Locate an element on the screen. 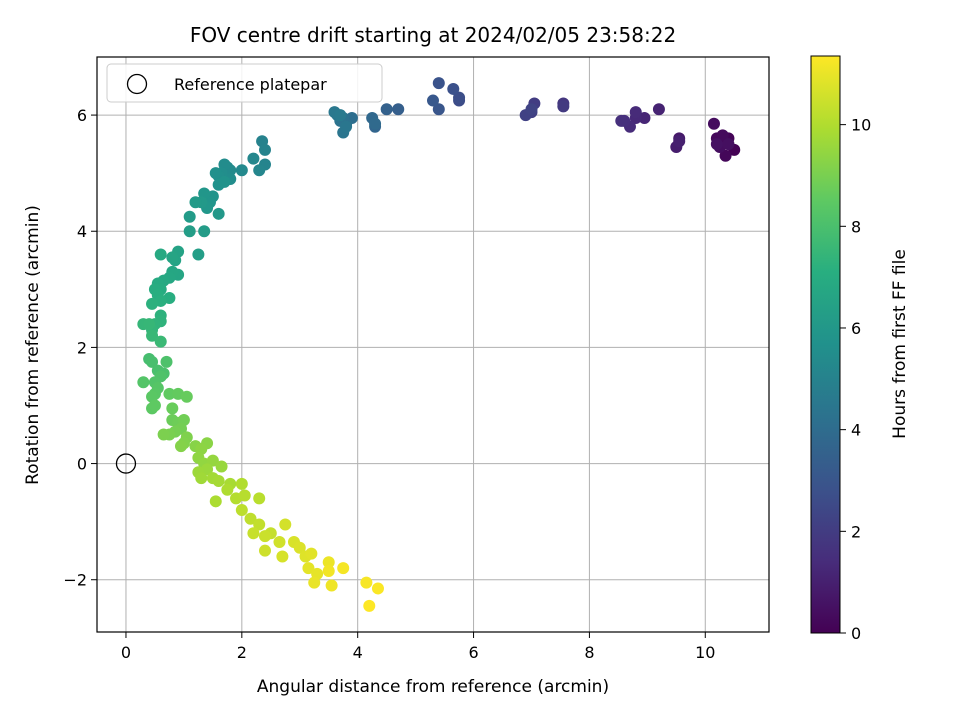  reference-platepar-marker is located at coordinates (126, 463).